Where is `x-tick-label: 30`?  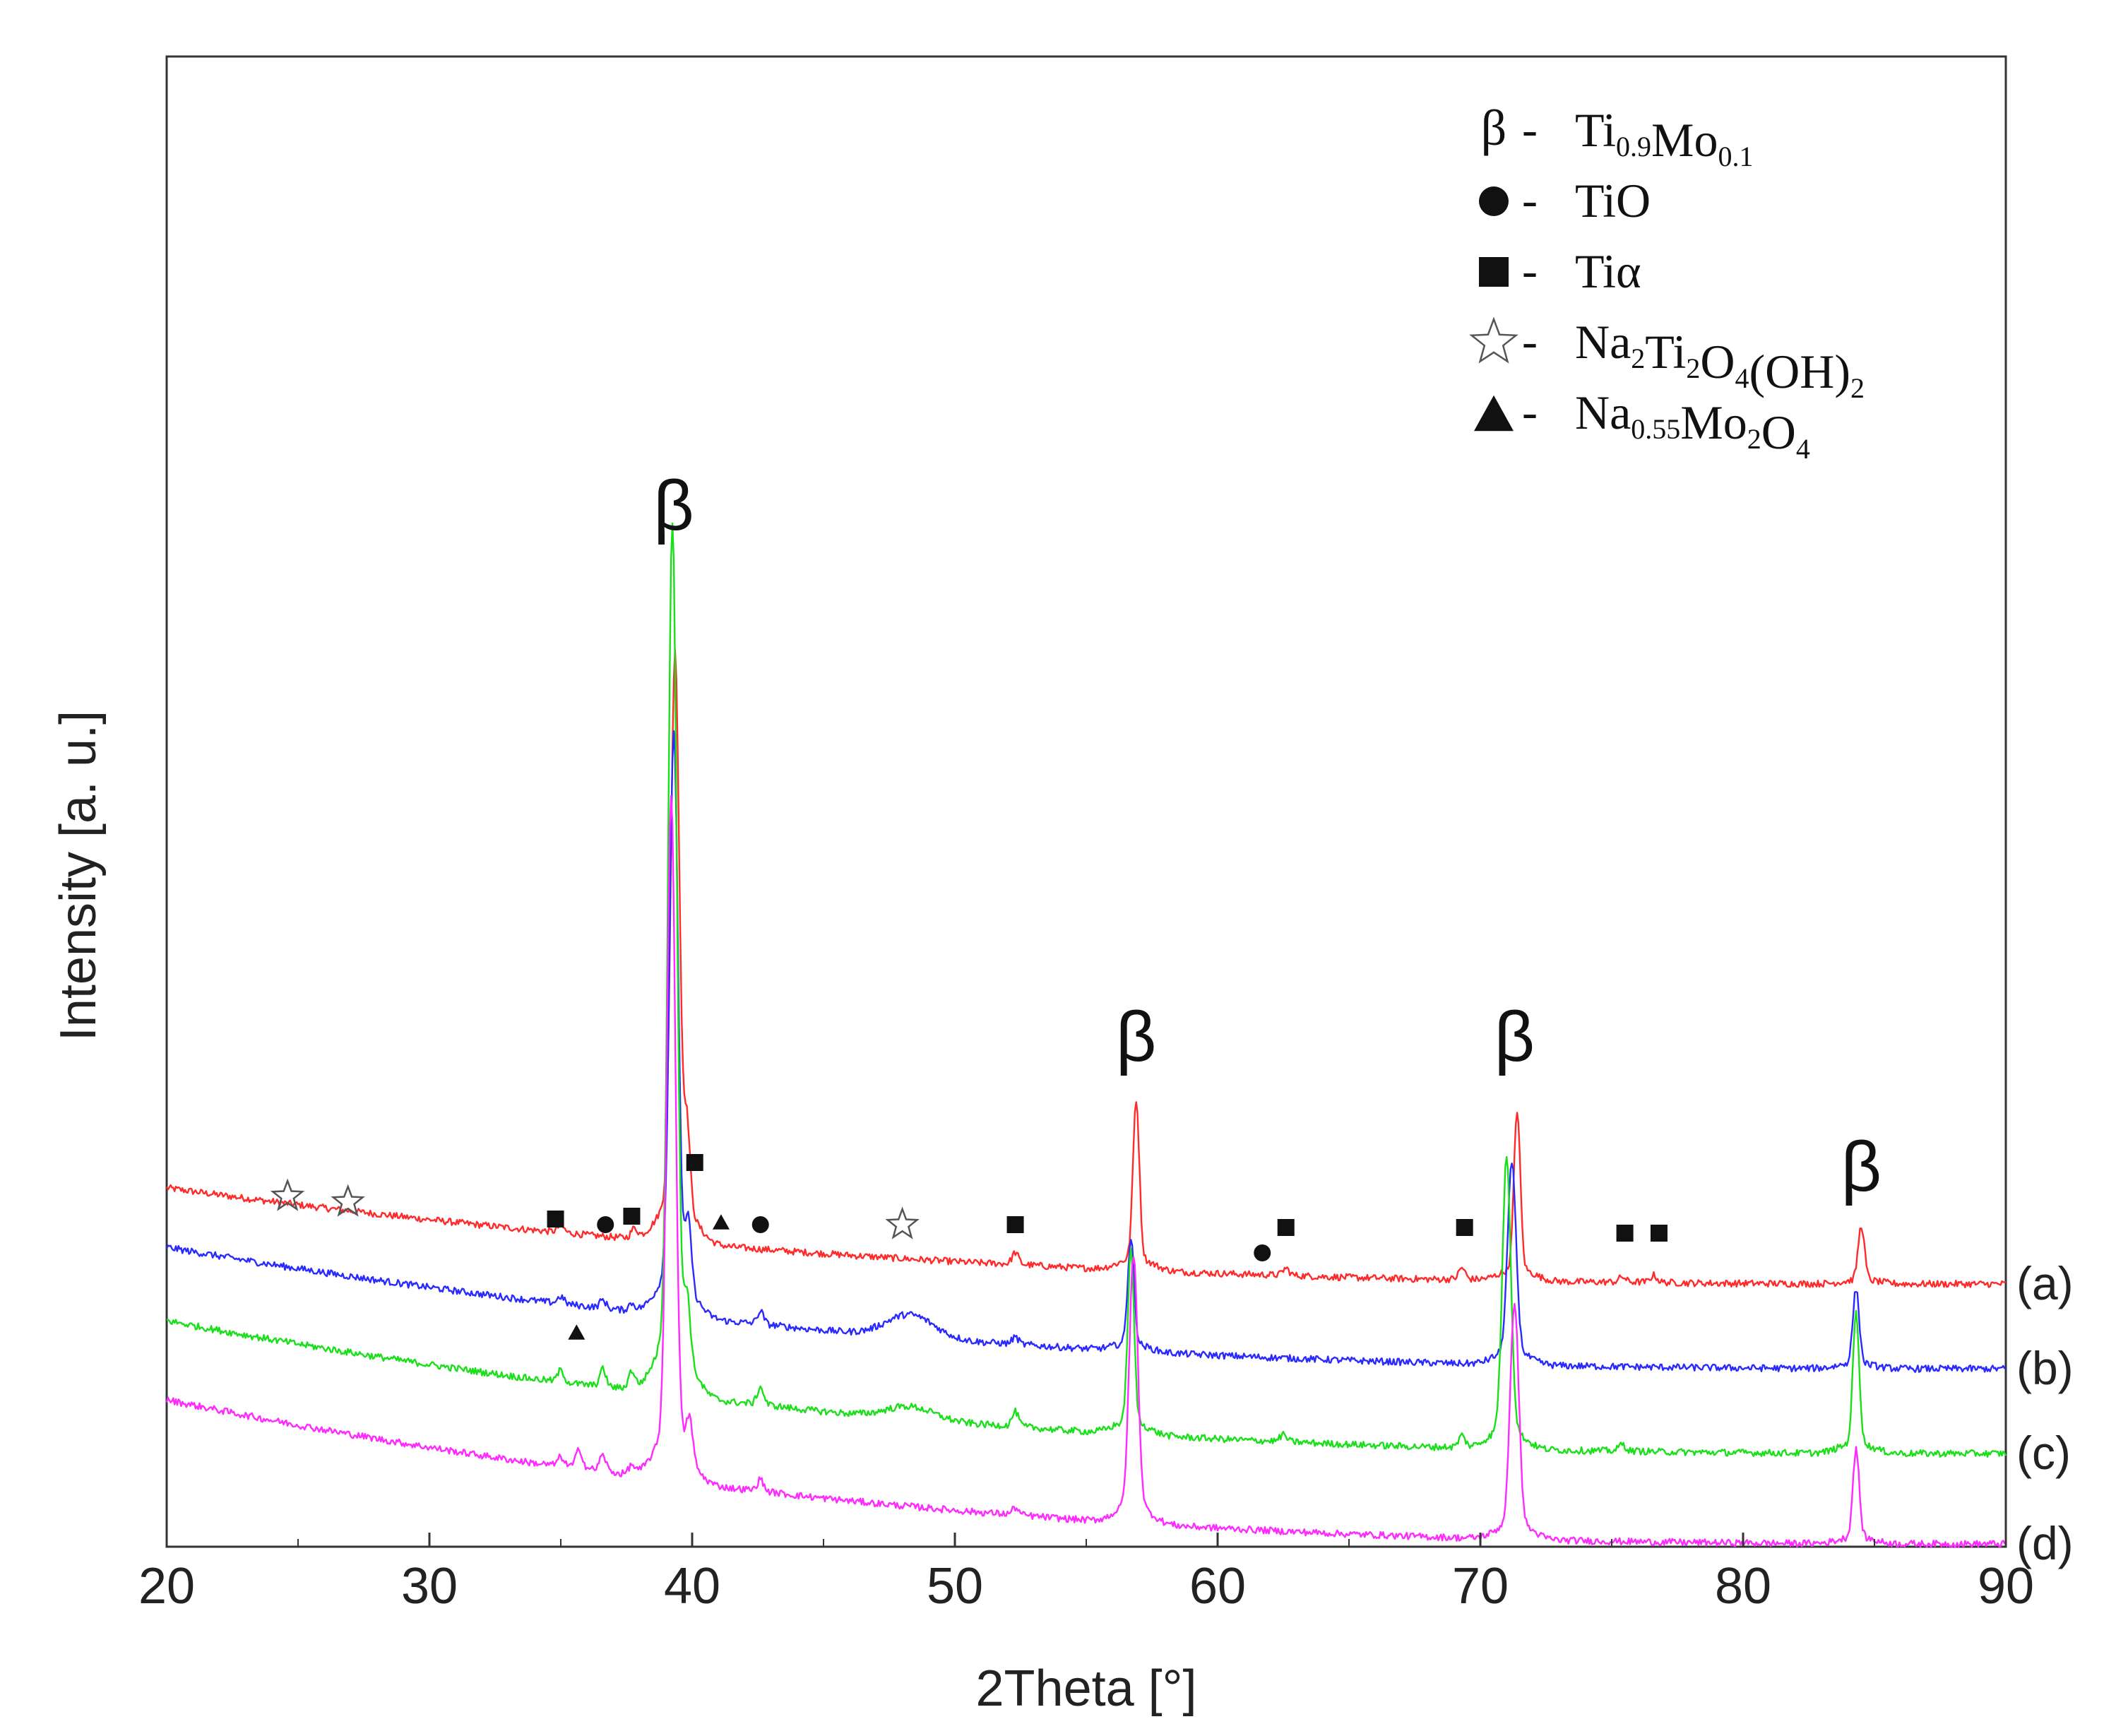
x-tick-label: 30 is located at coordinates (430, 1587).